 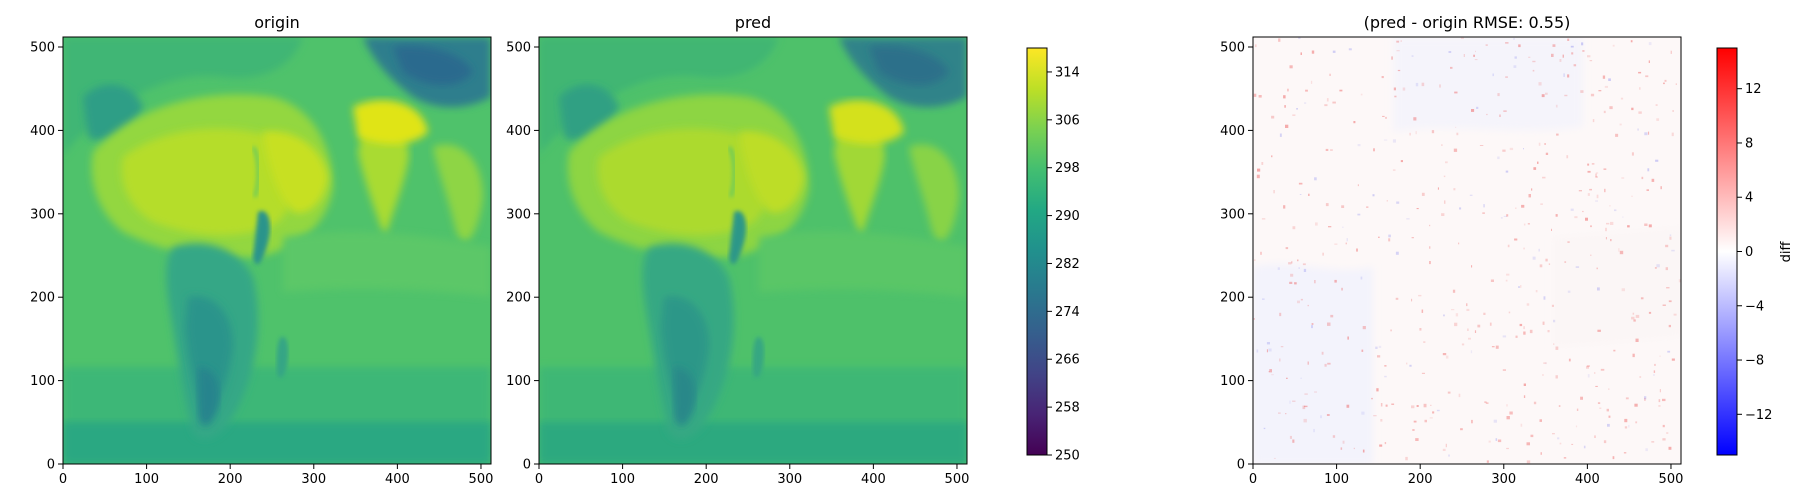 I want to click on colorbar-tick-label: 282, so click(x=1067, y=264).